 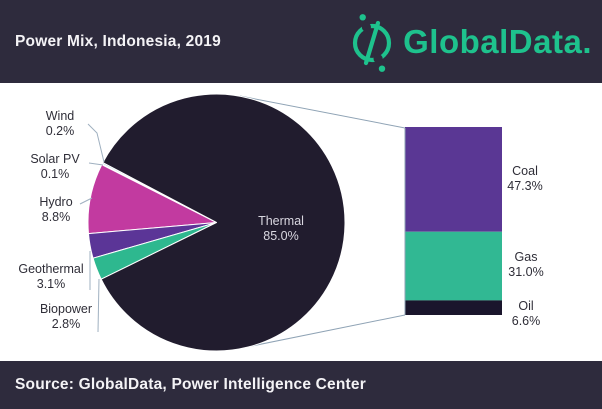 I want to click on pie-label-name: Geothermal, so click(x=51, y=269).